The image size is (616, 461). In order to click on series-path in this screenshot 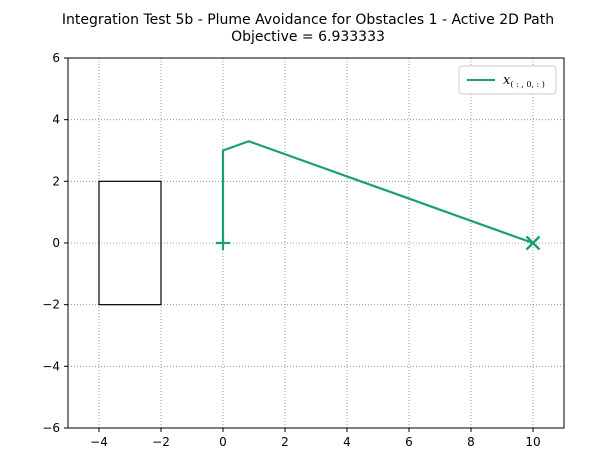, I will do `click(377, 192)`.